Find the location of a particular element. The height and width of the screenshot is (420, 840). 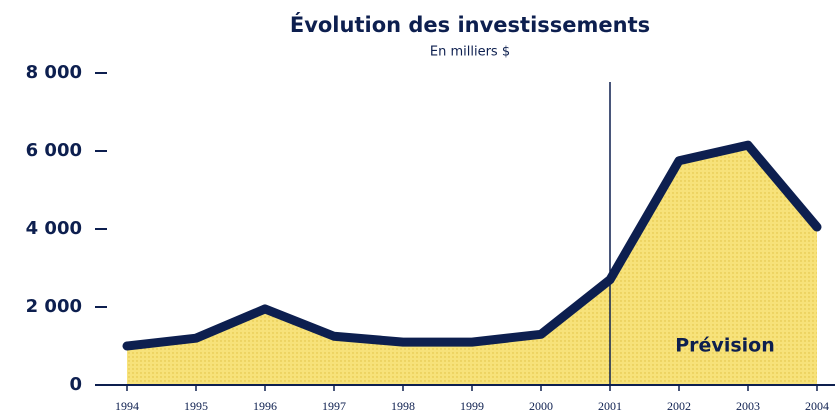

y-tick-label: 4 000 is located at coordinates (54, 228).